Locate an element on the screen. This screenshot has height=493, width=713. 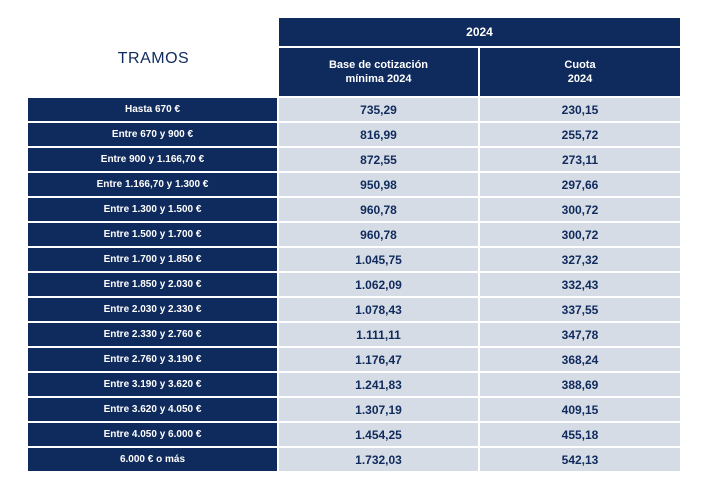
base-cell: 1.078,43 is located at coordinates (378, 309).